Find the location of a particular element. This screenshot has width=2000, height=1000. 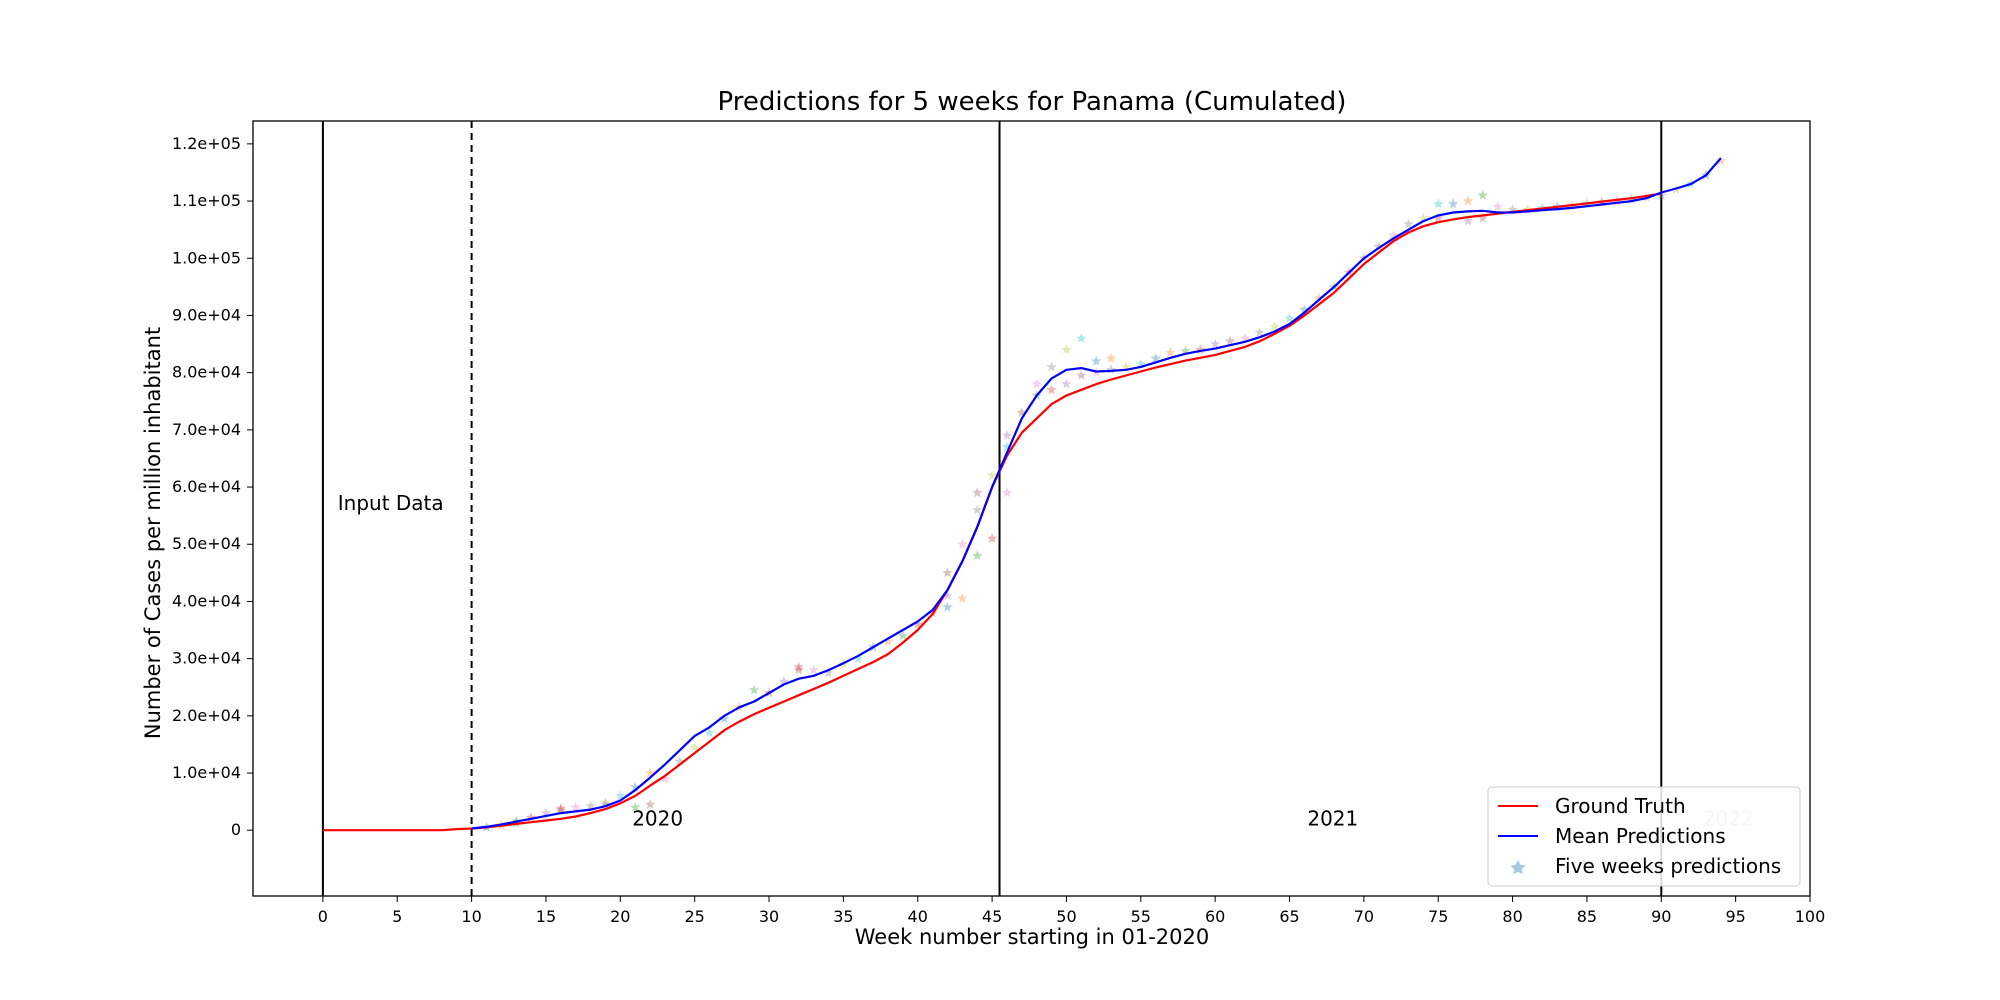

annotation-2021: 2021 is located at coordinates (1332, 819).